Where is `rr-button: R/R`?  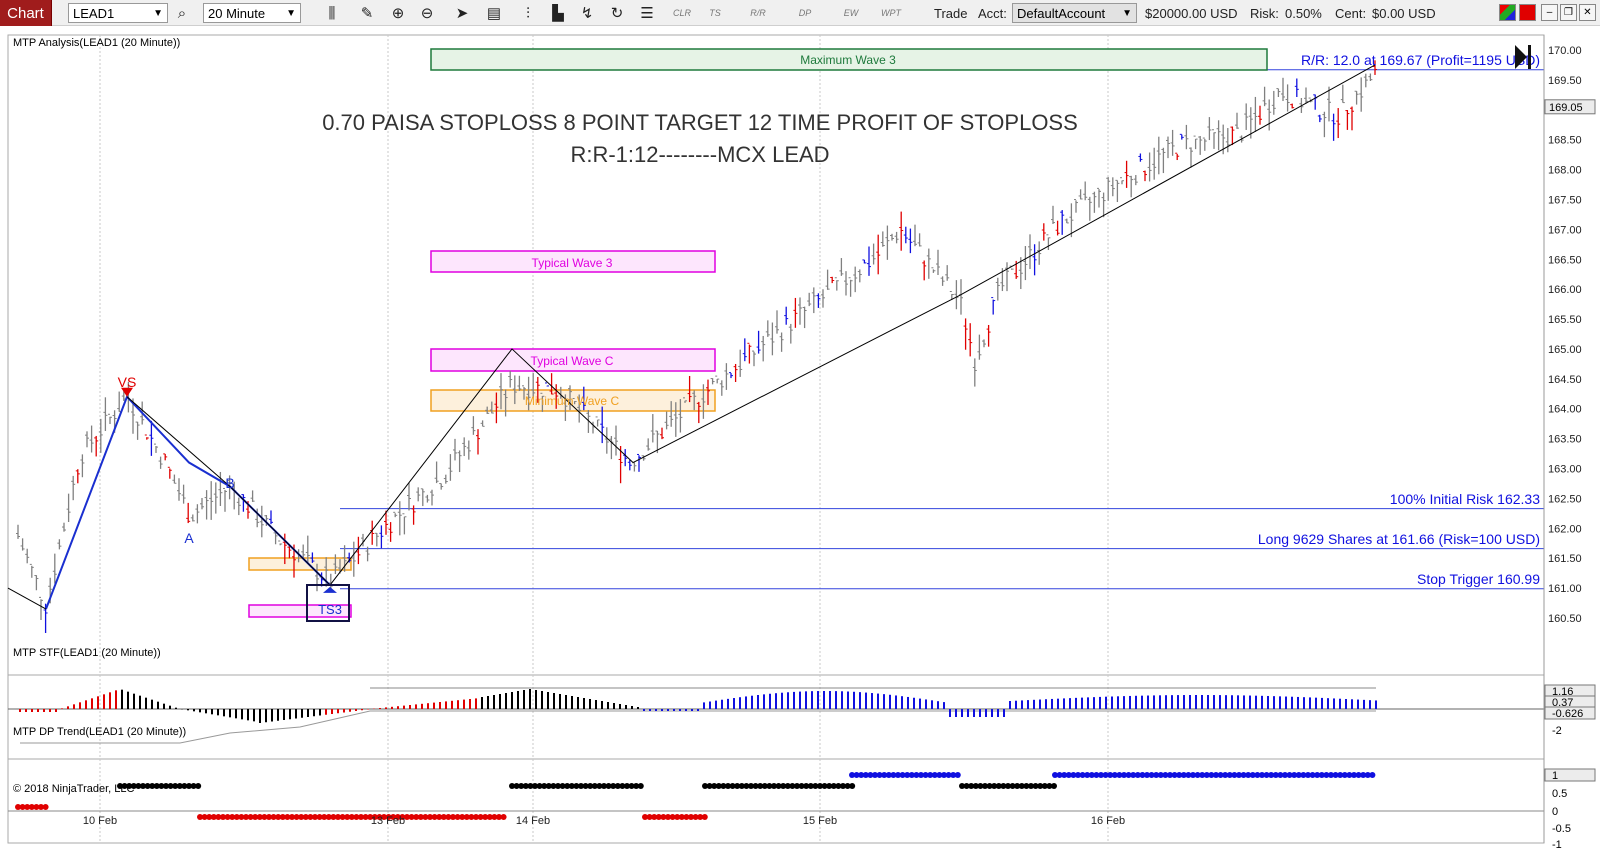
rr-button: R/R is located at coordinates (758, 13).